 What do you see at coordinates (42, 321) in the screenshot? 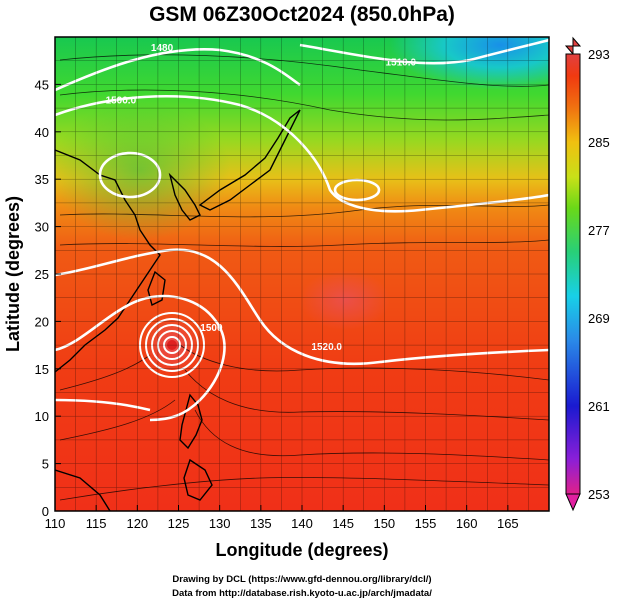
I see `y-tick-label: 20` at bounding box center [42, 321].